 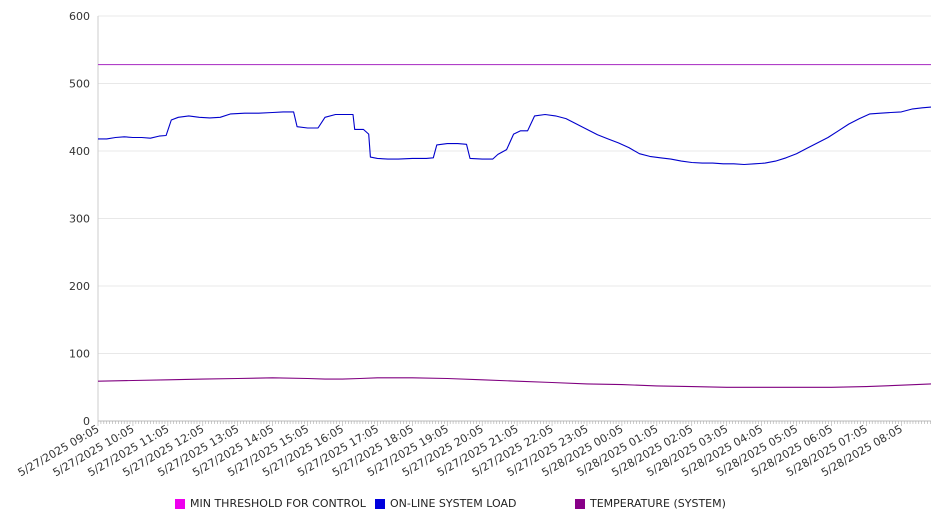 I want to click on legend-label-temperature: TEMPERATURE (SYSTEM), so click(x=658, y=503).